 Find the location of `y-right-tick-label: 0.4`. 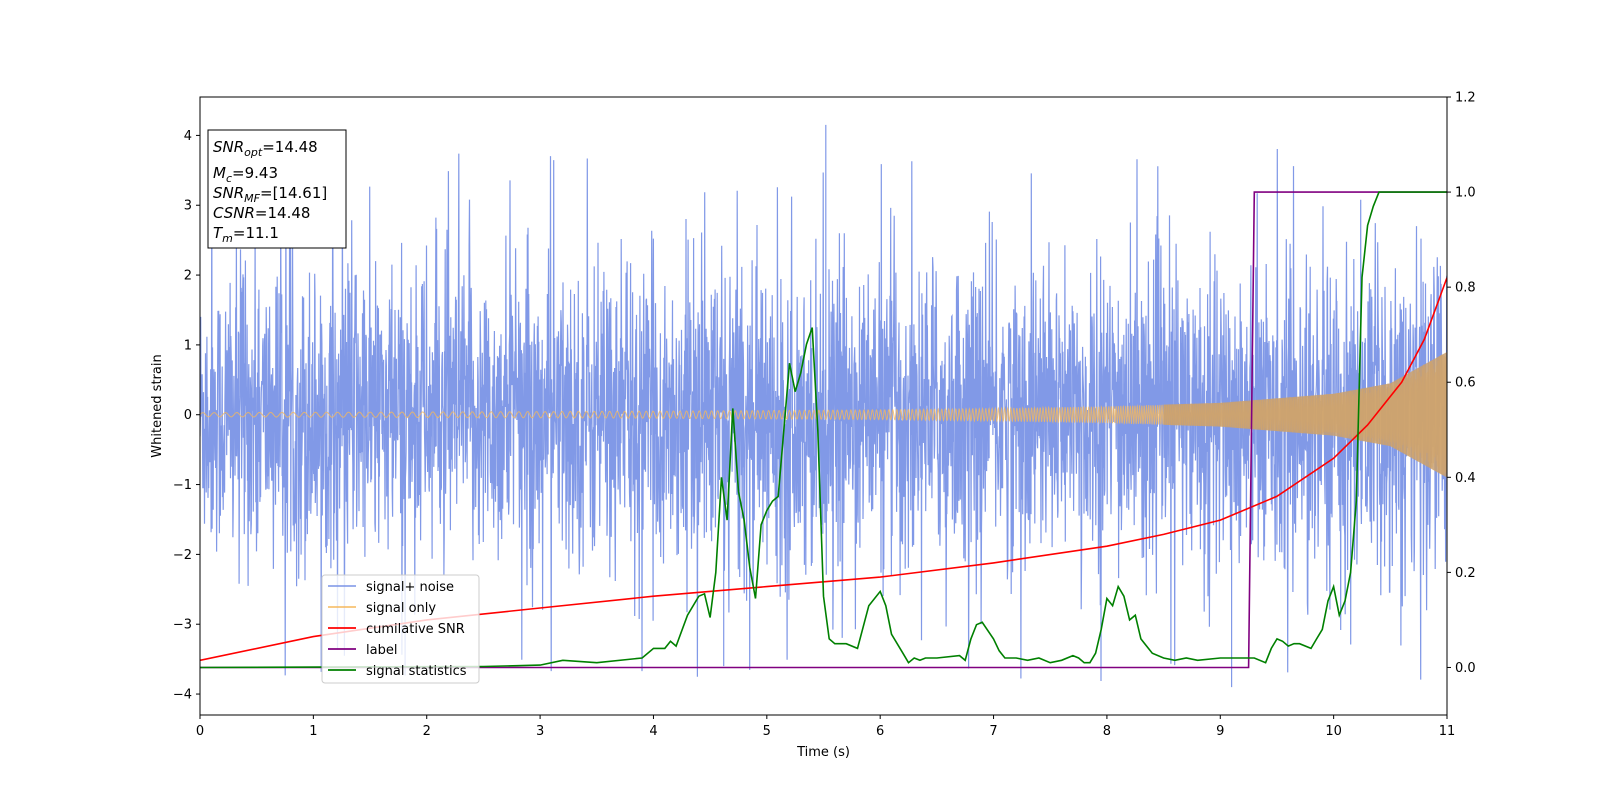

y-right-tick-label: 0.4 is located at coordinates (1465, 478).